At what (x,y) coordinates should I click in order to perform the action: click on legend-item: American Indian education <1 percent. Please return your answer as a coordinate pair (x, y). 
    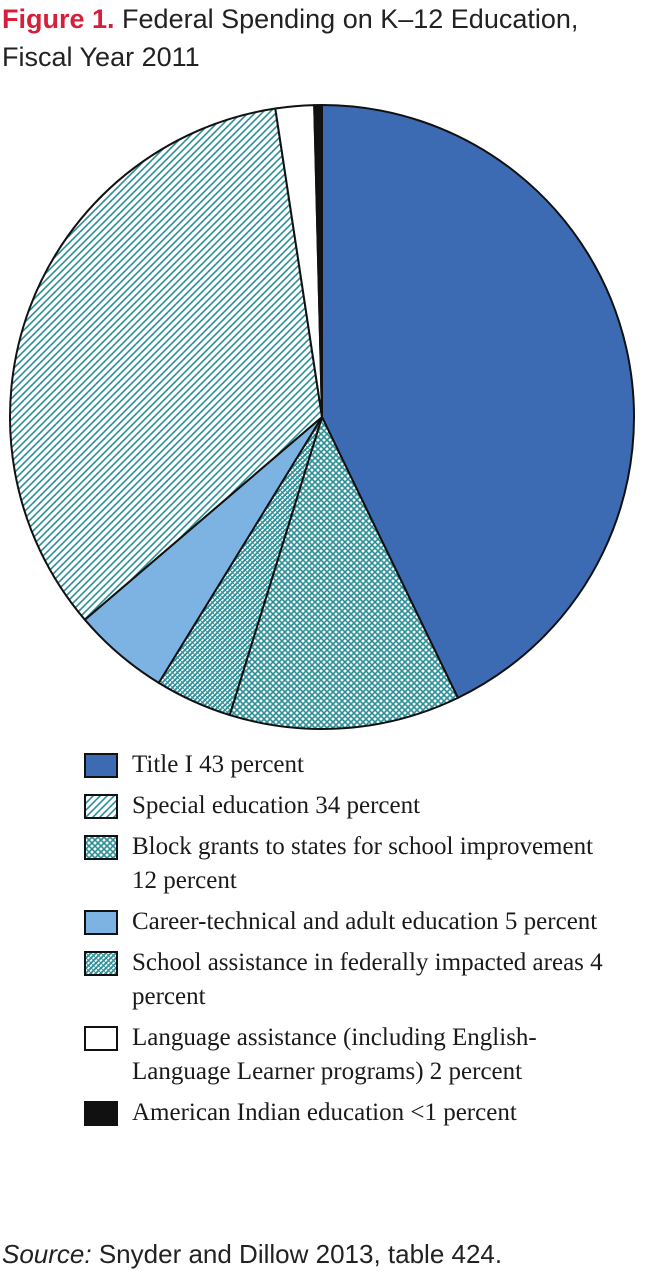
    Looking at the image, I should click on (354, 1113).